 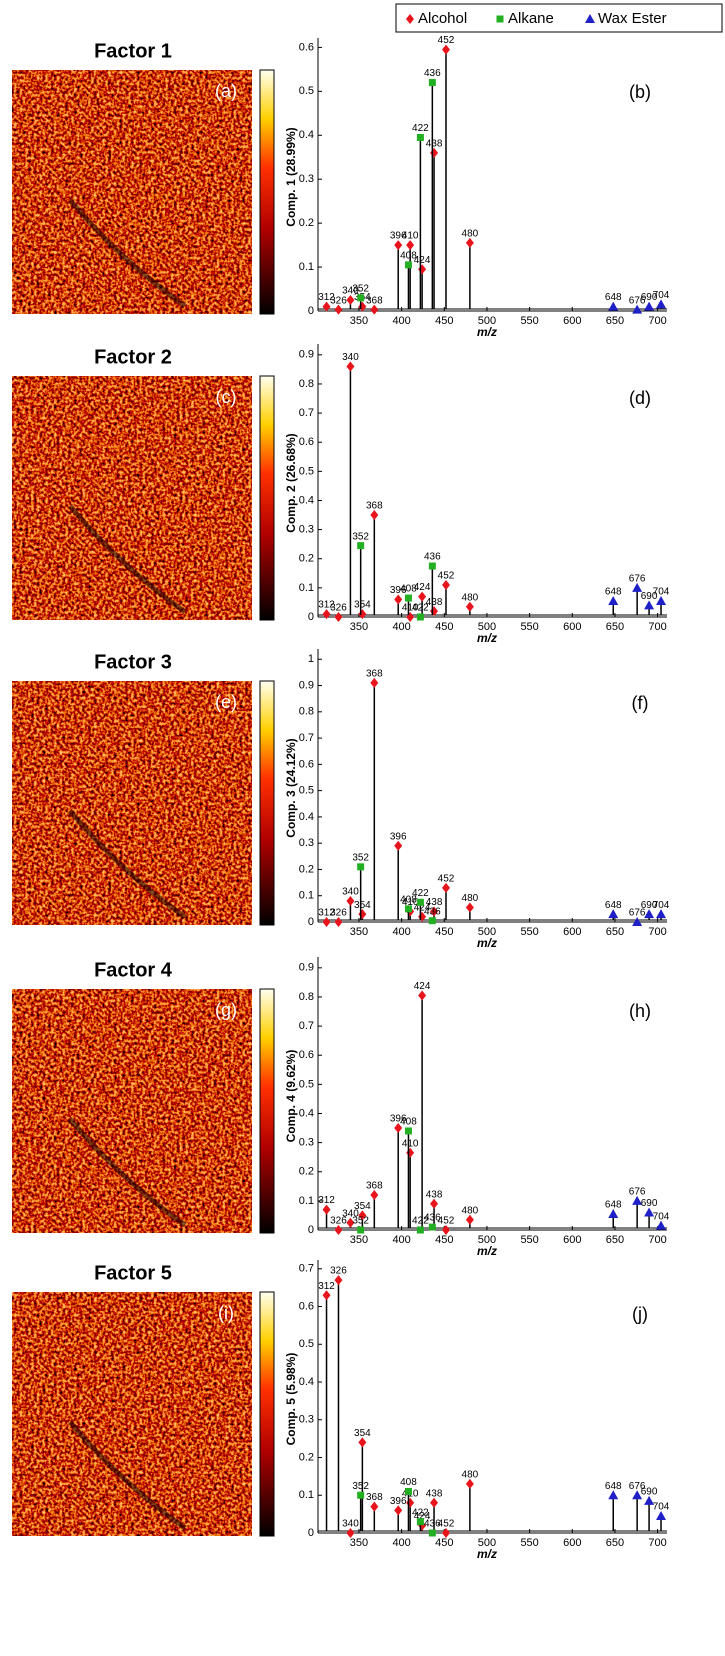 What do you see at coordinates (420, 1221) in the screenshot?
I see `peak-label: 422` at bounding box center [420, 1221].